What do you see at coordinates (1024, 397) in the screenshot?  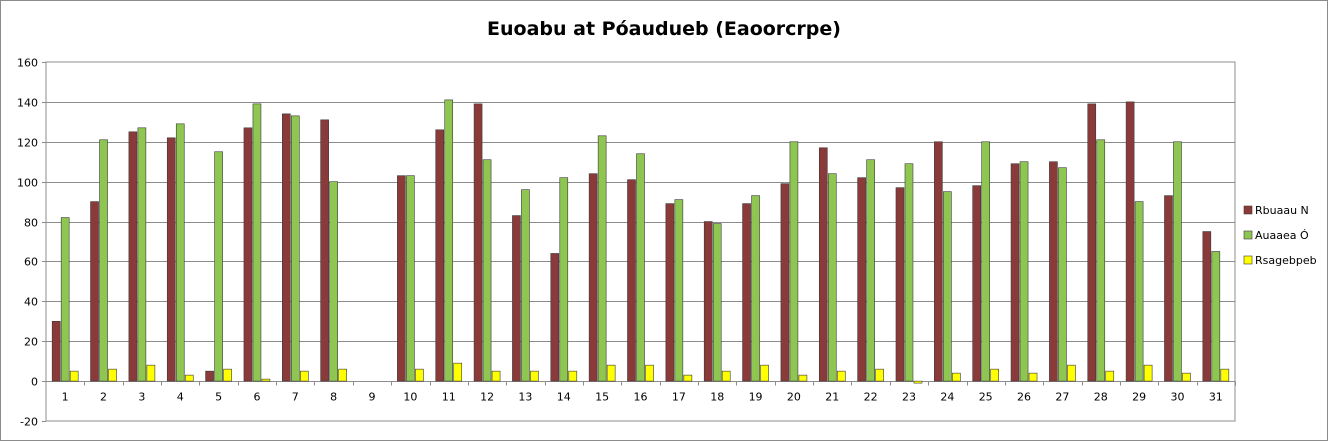 I see `x-tick-label: 26` at bounding box center [1024, 397].